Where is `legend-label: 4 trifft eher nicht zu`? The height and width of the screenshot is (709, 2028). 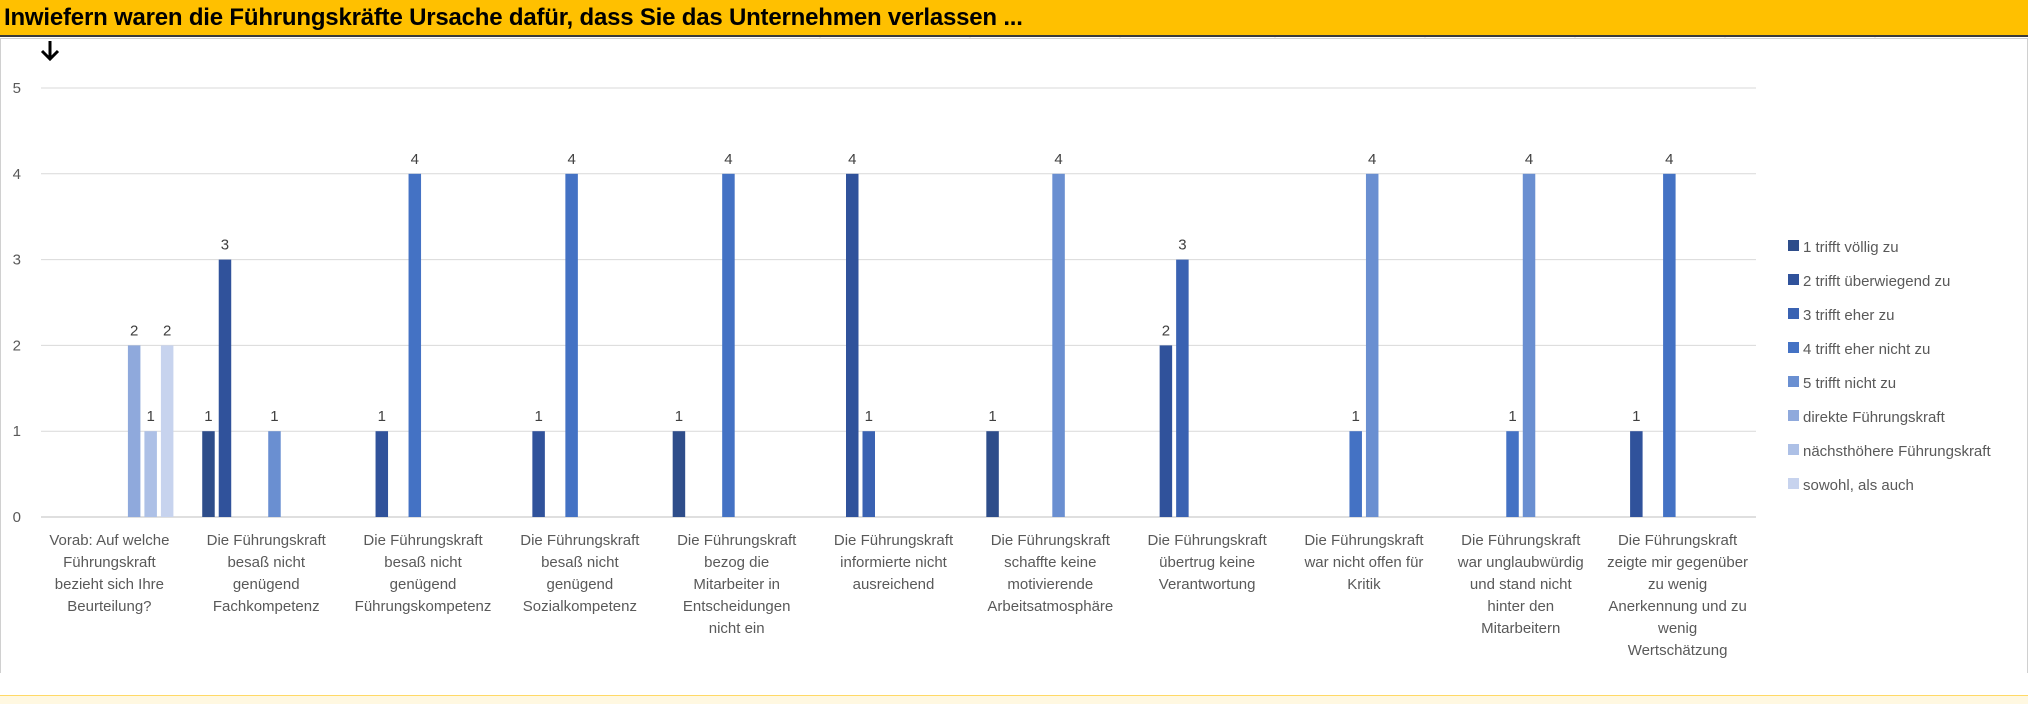 legend-label: 4 trifft eher nicht zu is located at coordinates (1866, 349).